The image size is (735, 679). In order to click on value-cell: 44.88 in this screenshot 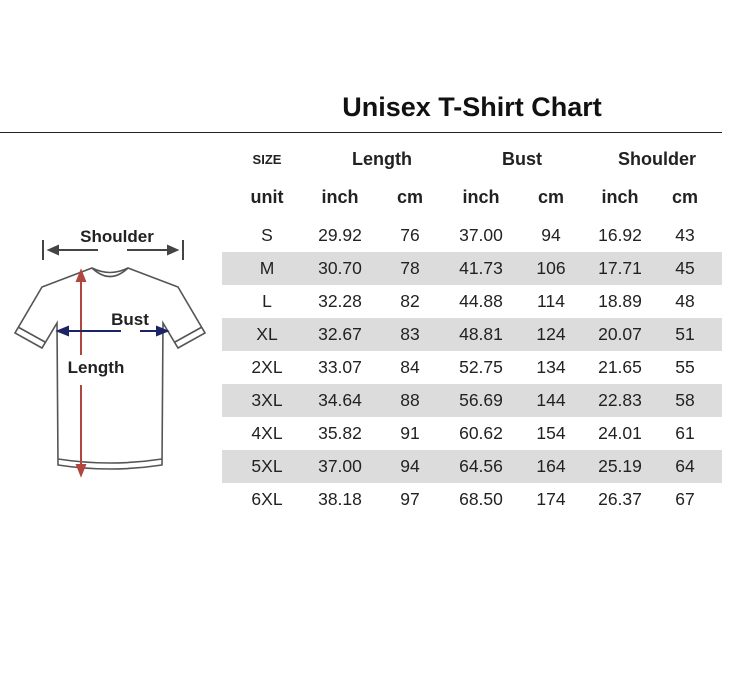, I will do `click(481, 301)`.